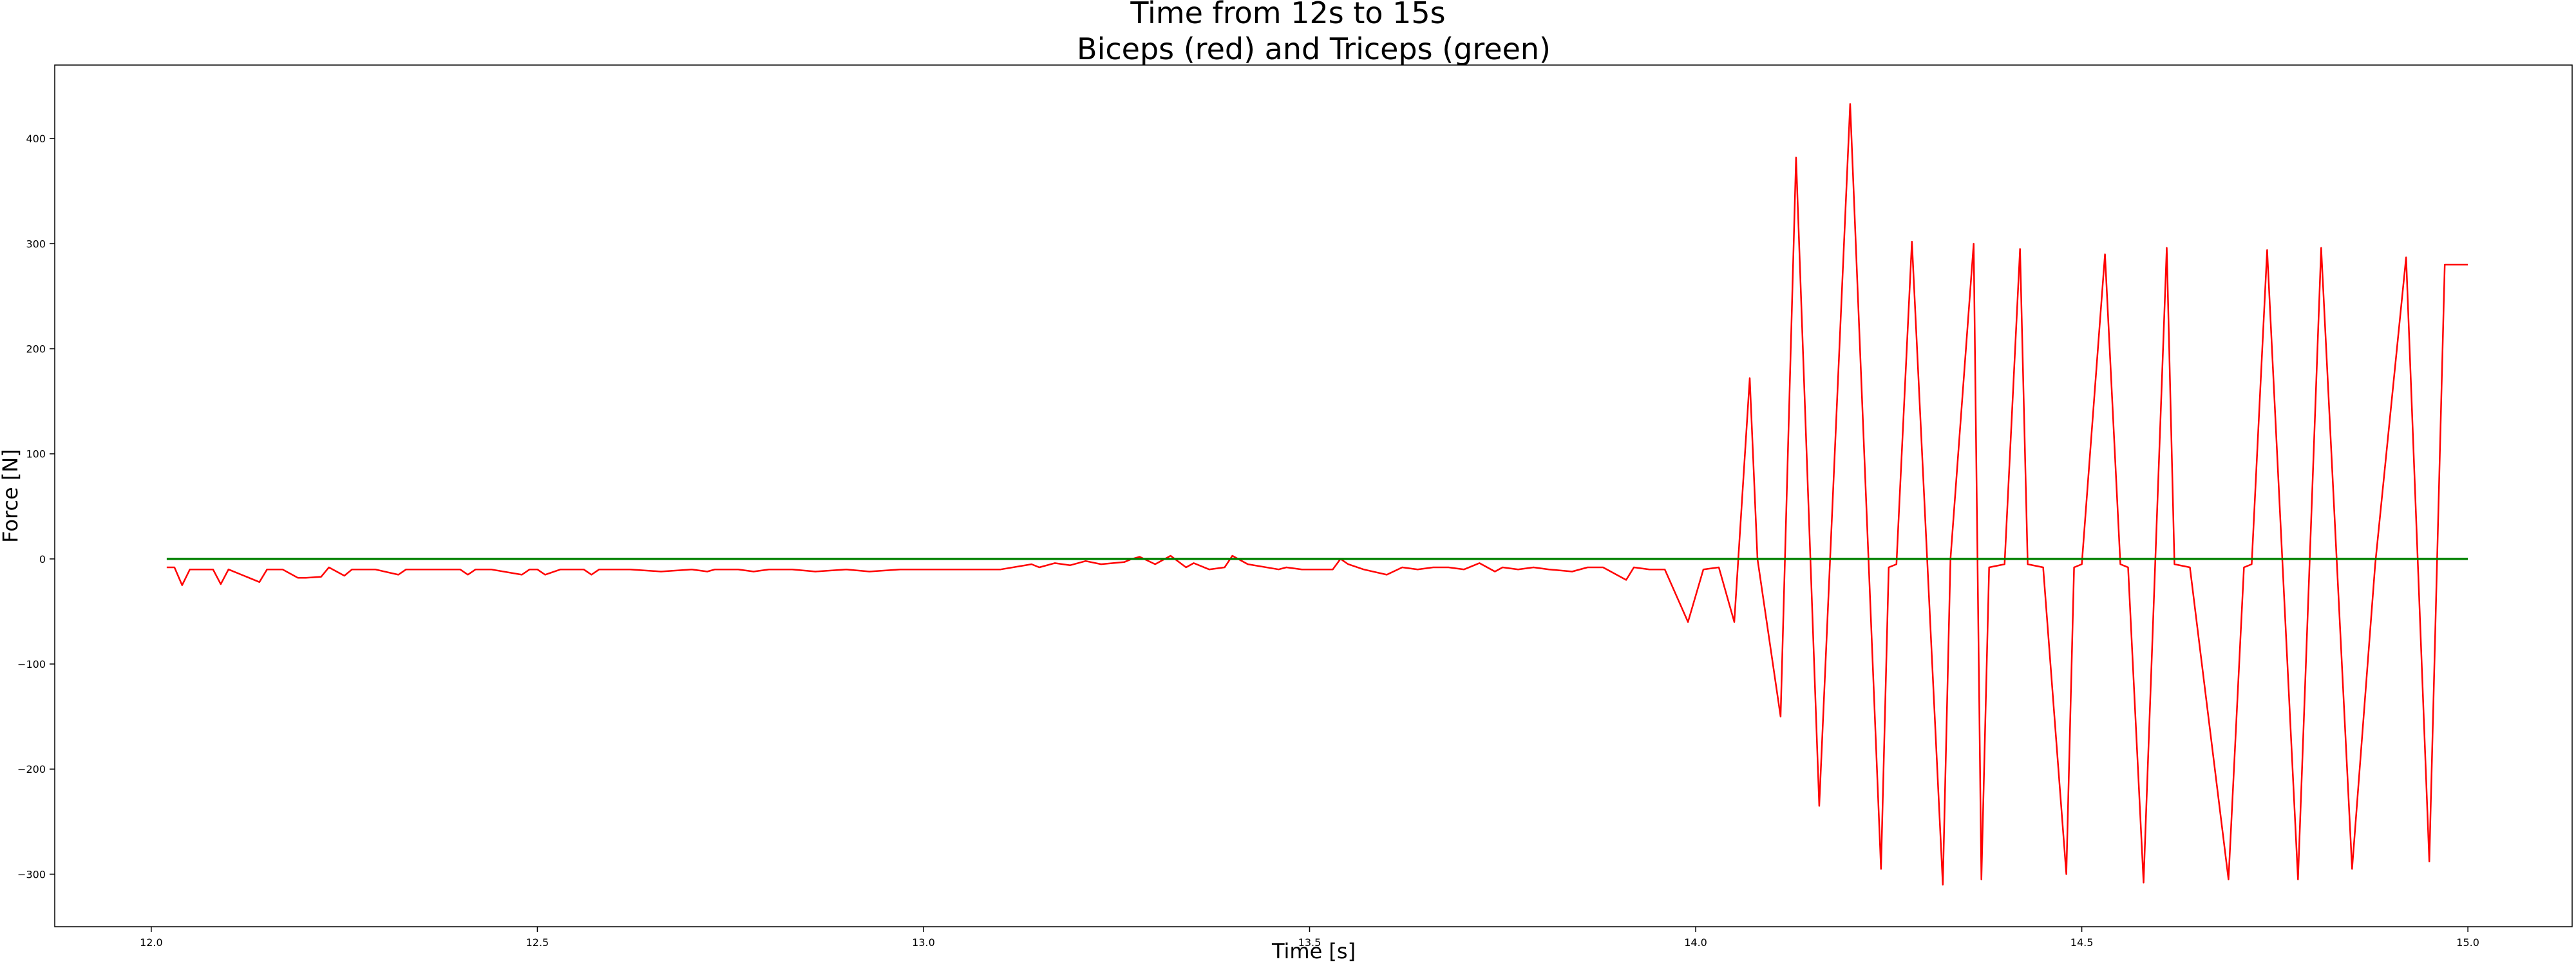 This screenshot has width=2576, height=966. What do you see at coordinates (2082, 943) in the screenshot?
I see `x-tick-label: 14.5` at bounding box center [2082, 943].